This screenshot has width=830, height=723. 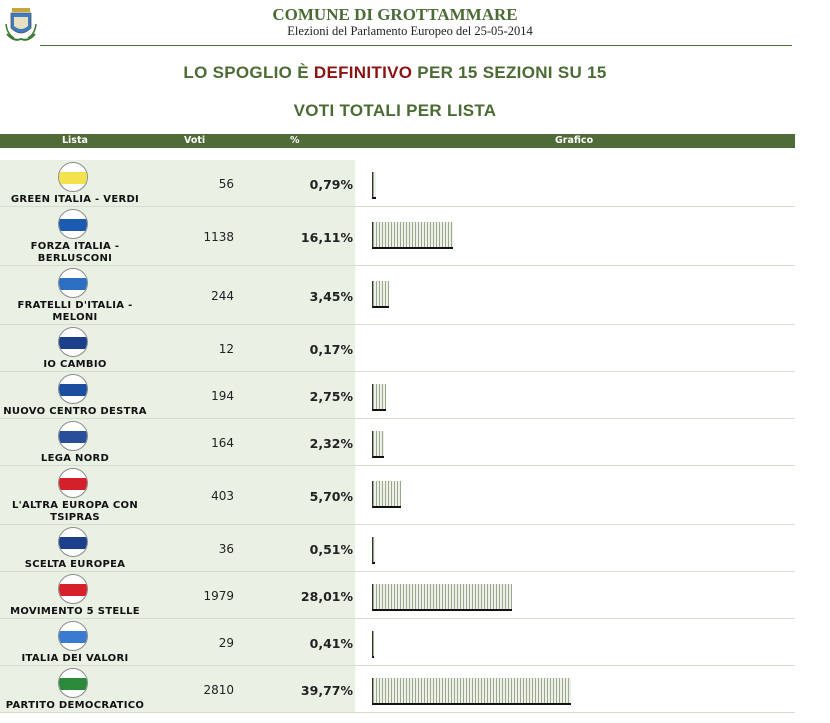 I want to click on party-votes: 1138, so click(x=218, y=237).